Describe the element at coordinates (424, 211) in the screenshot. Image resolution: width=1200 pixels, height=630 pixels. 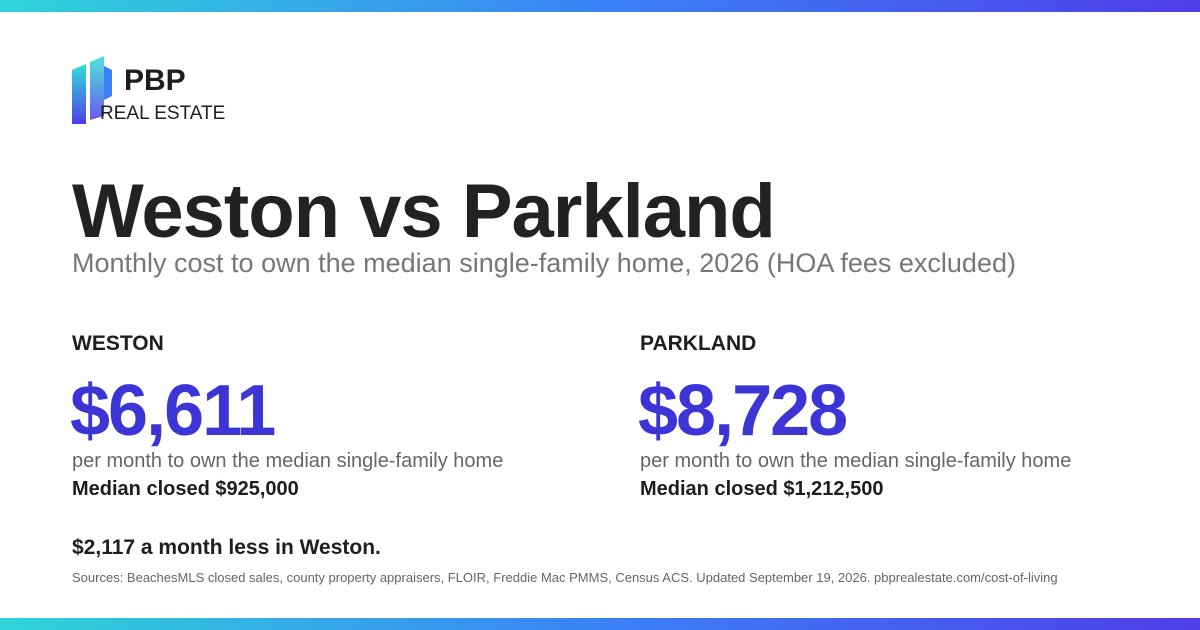
I see `title: Weston vs Parkland` at that location.